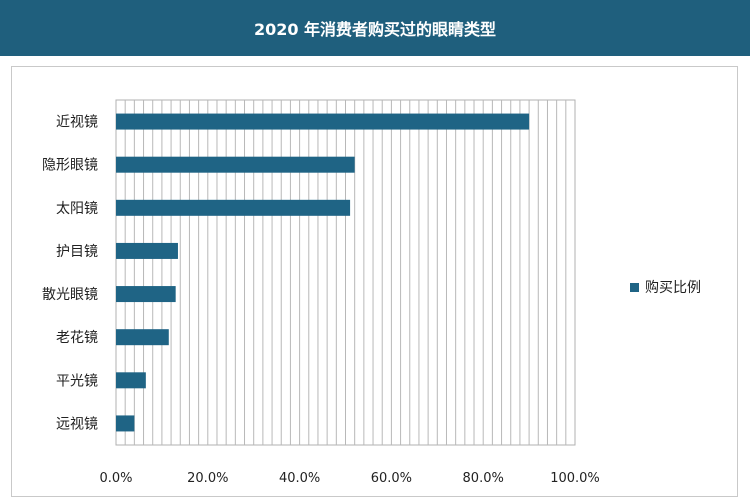  What do you see at coordinates (77, 209) in the screenshot?
I see `category-label: 太阳镜` at bounding box center [77, 209].